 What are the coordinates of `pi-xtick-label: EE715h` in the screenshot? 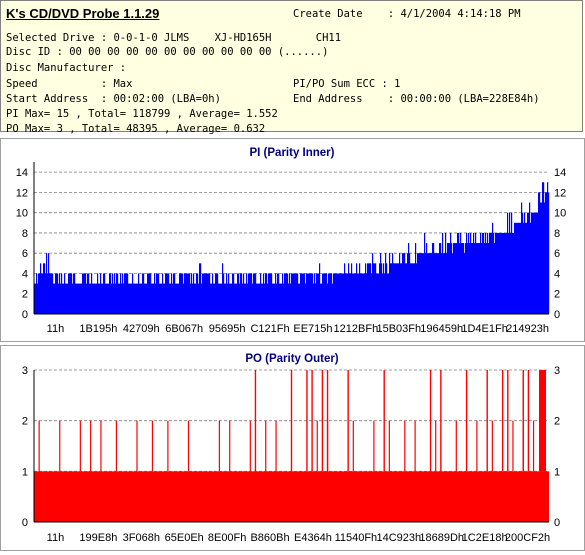 It's located at (312, 329).